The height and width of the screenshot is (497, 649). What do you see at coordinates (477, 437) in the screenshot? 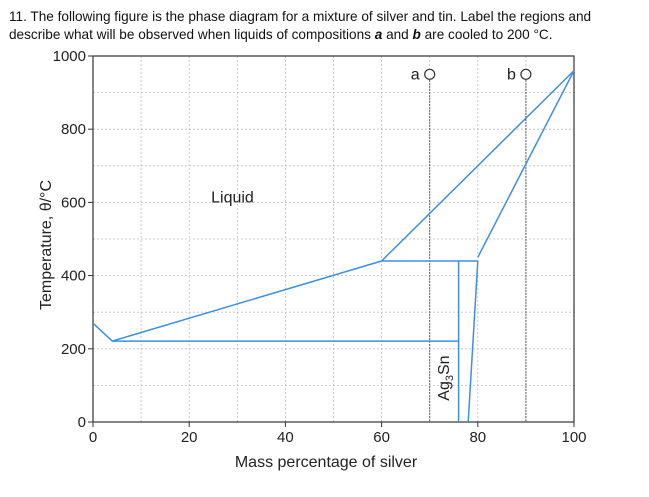
I see `x-tick-label: 80` at bounding box center [477, 437].